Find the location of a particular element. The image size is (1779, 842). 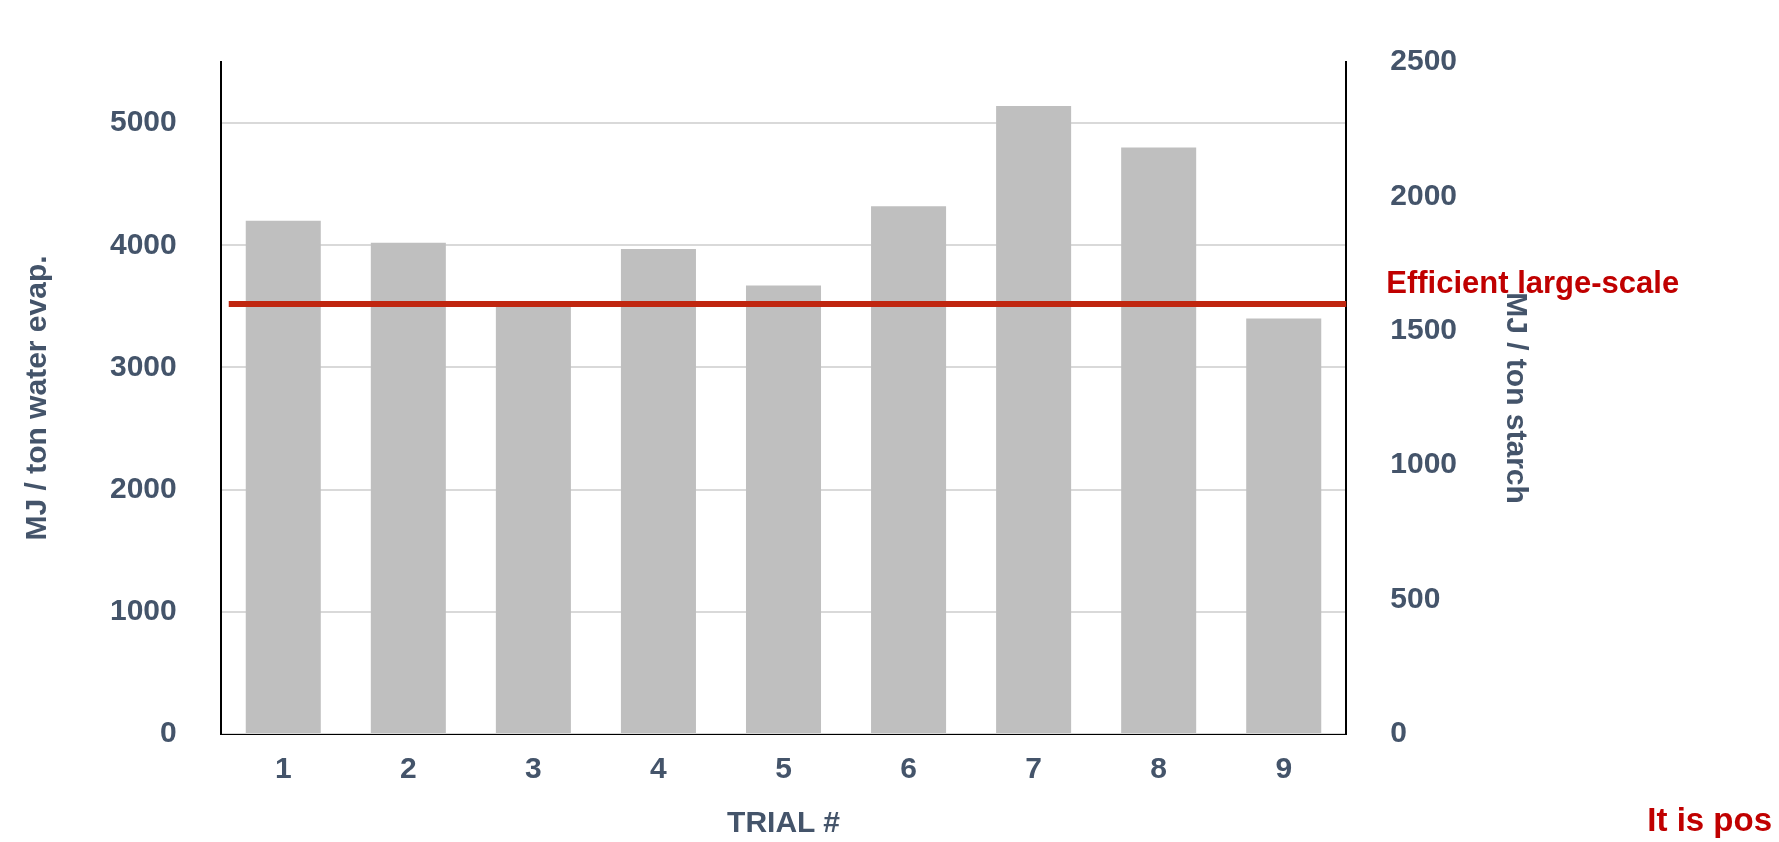

y-tick-label: 4000 is located at coordinates (143, 243).